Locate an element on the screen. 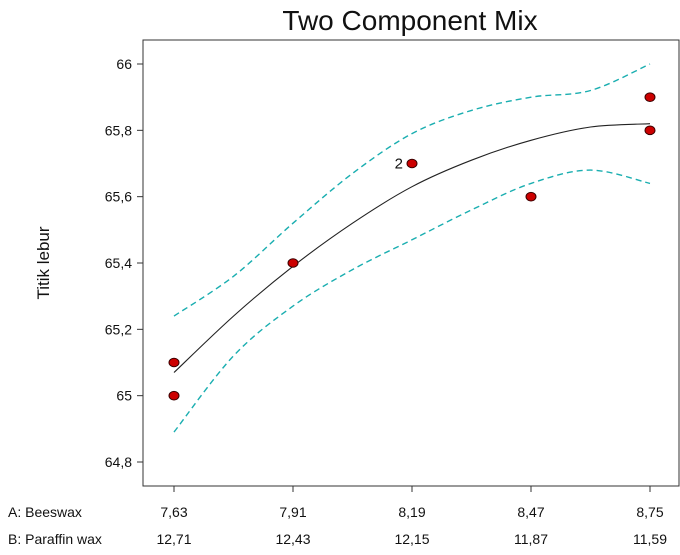 Image resolution: width=680 pixels, height=555 pixels. y-tick-label: 64,8 is located at coordinates (118, 462).